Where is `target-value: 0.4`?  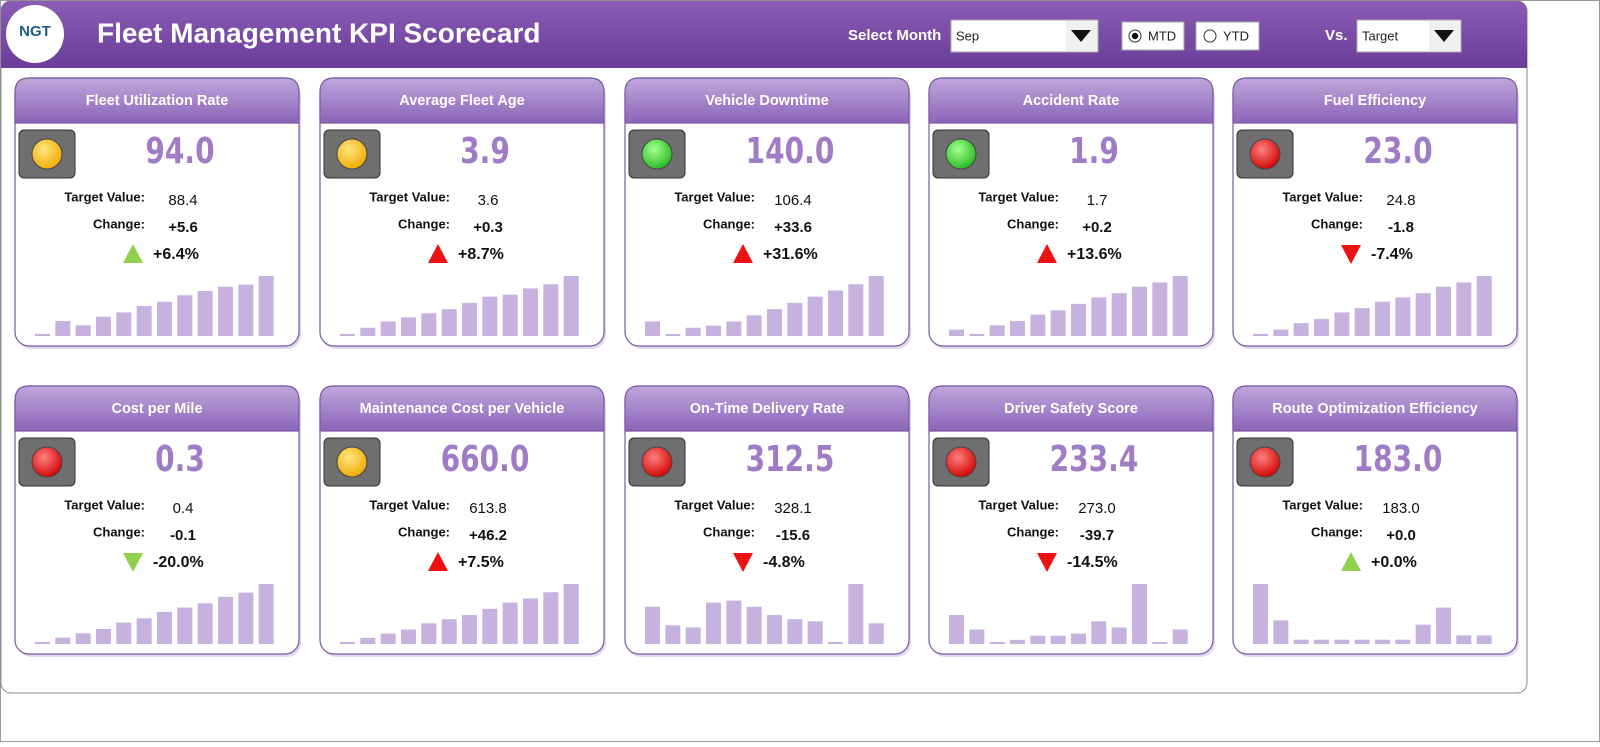
target-value: 0.4 is located at coordinates (183, 508).